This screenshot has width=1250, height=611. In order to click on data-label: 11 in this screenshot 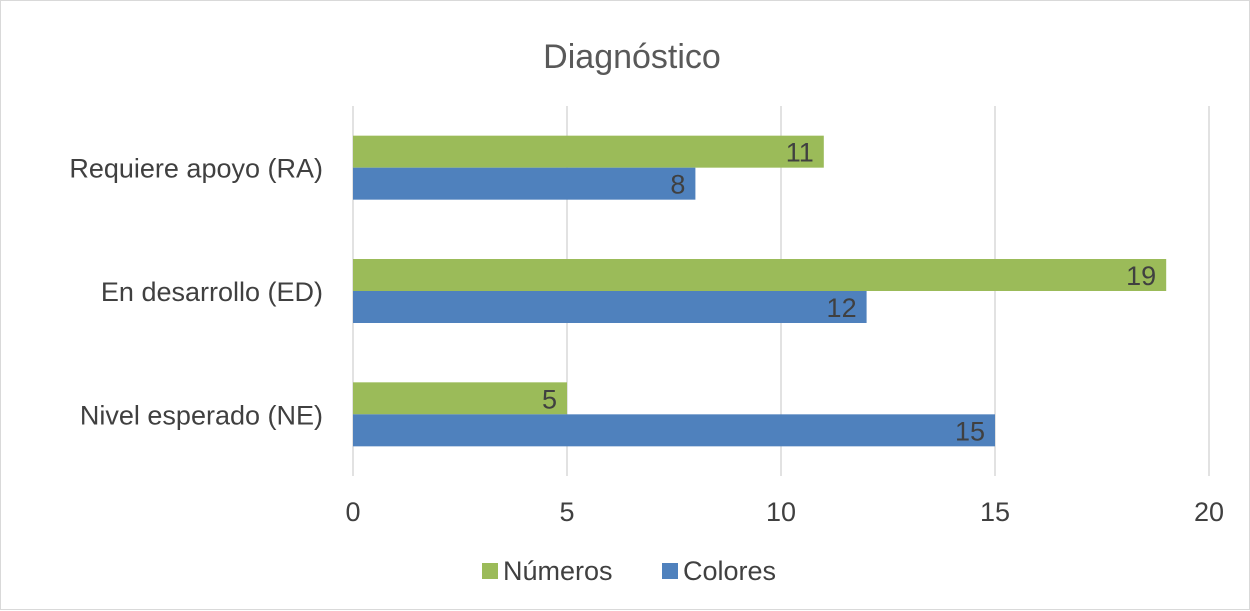, I will do `click(800, 153)`.